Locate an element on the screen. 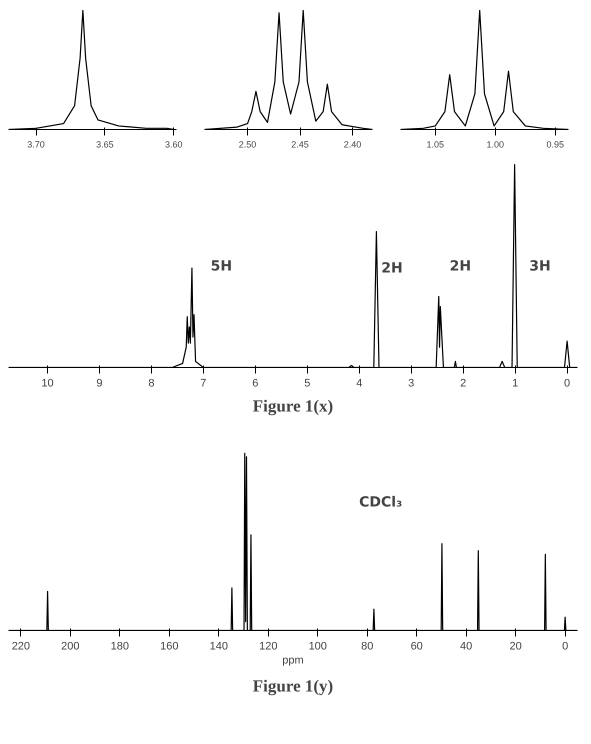 This screenshot has width=591, height=744. x-tick-label: 100 is located at coordinates (317, 646).